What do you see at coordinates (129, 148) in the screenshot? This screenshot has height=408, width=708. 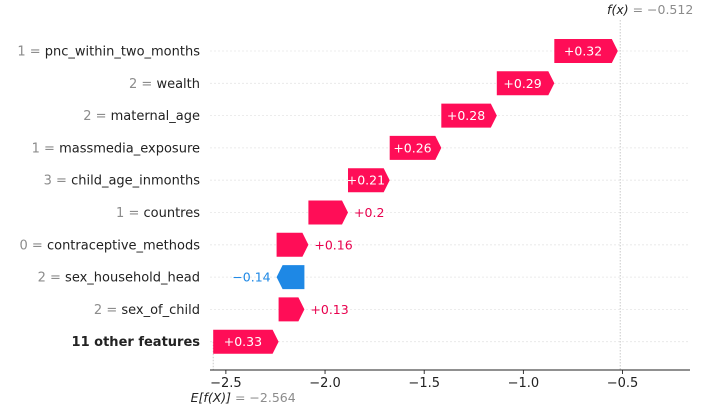 I see `feature-name: massmedia_exposure` at bounding box center [129, 148].